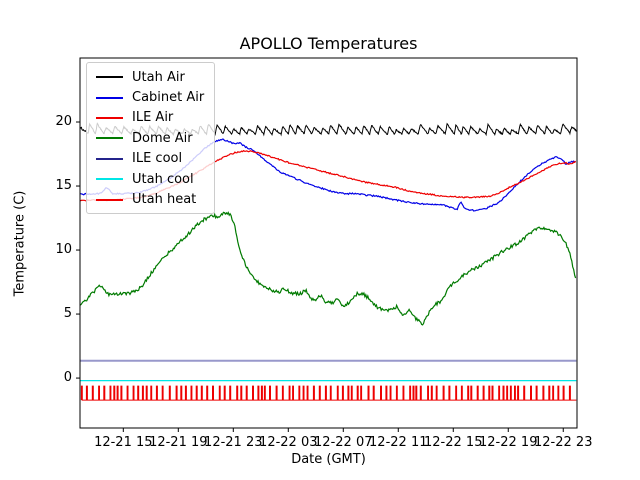  I want to click on x-tick-label: 12-22 15, so click(453, 442).